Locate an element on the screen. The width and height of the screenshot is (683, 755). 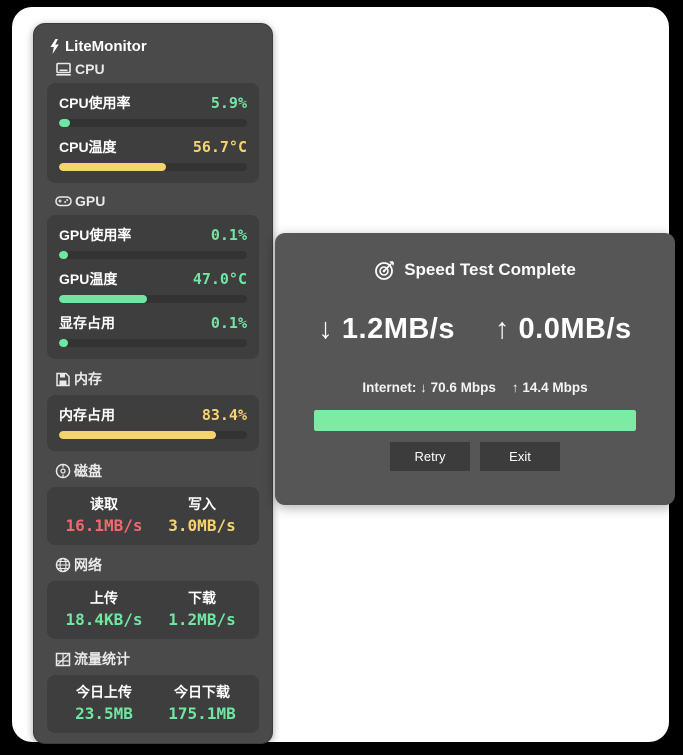
retry-button: Retry is located at coordinates (430, 456).